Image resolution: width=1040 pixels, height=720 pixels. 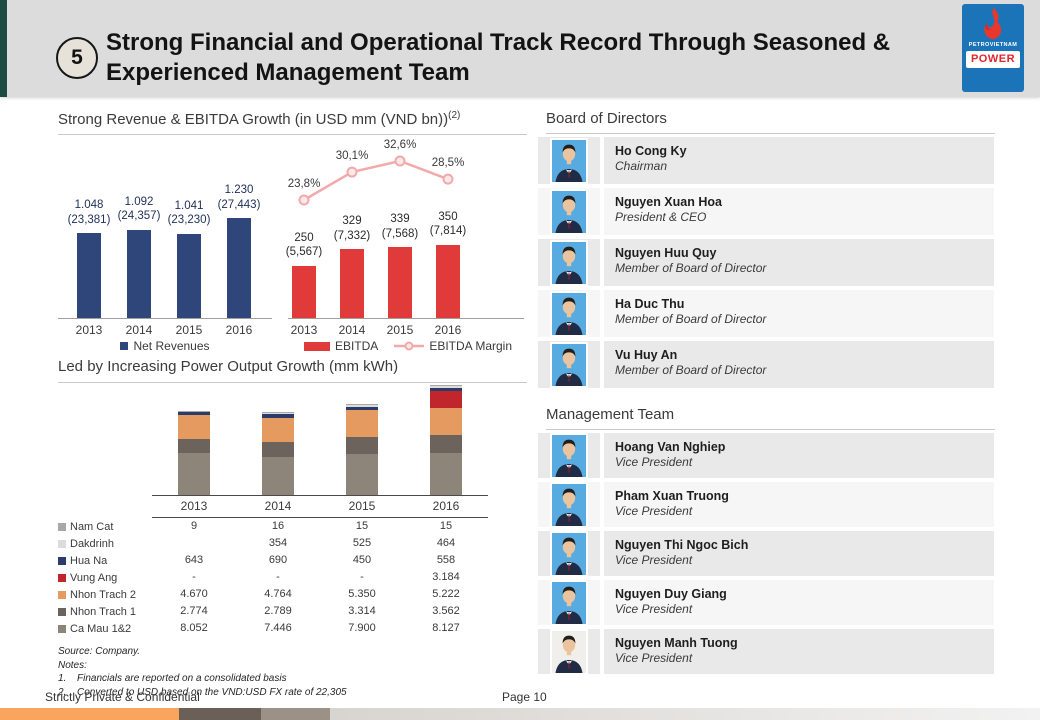 I want to click on usd-value: 1.041, so click(x=189, y=205).